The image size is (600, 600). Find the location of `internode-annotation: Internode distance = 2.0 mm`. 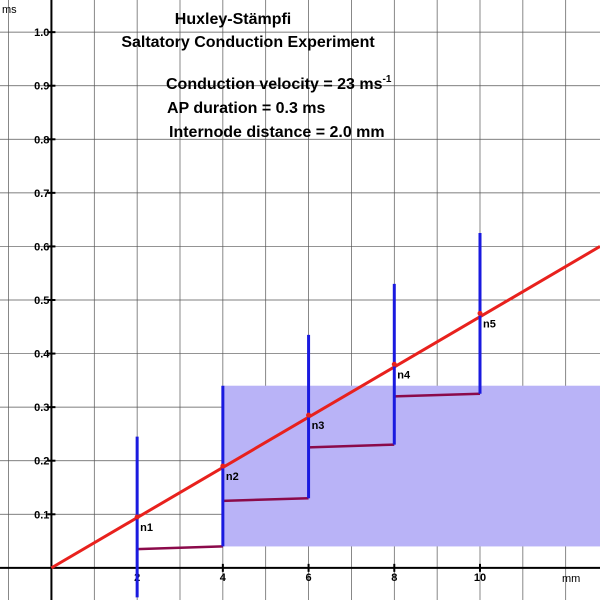

internode-annotation: Internode distance = 2.0 mm is located at coordinates (277, 132).